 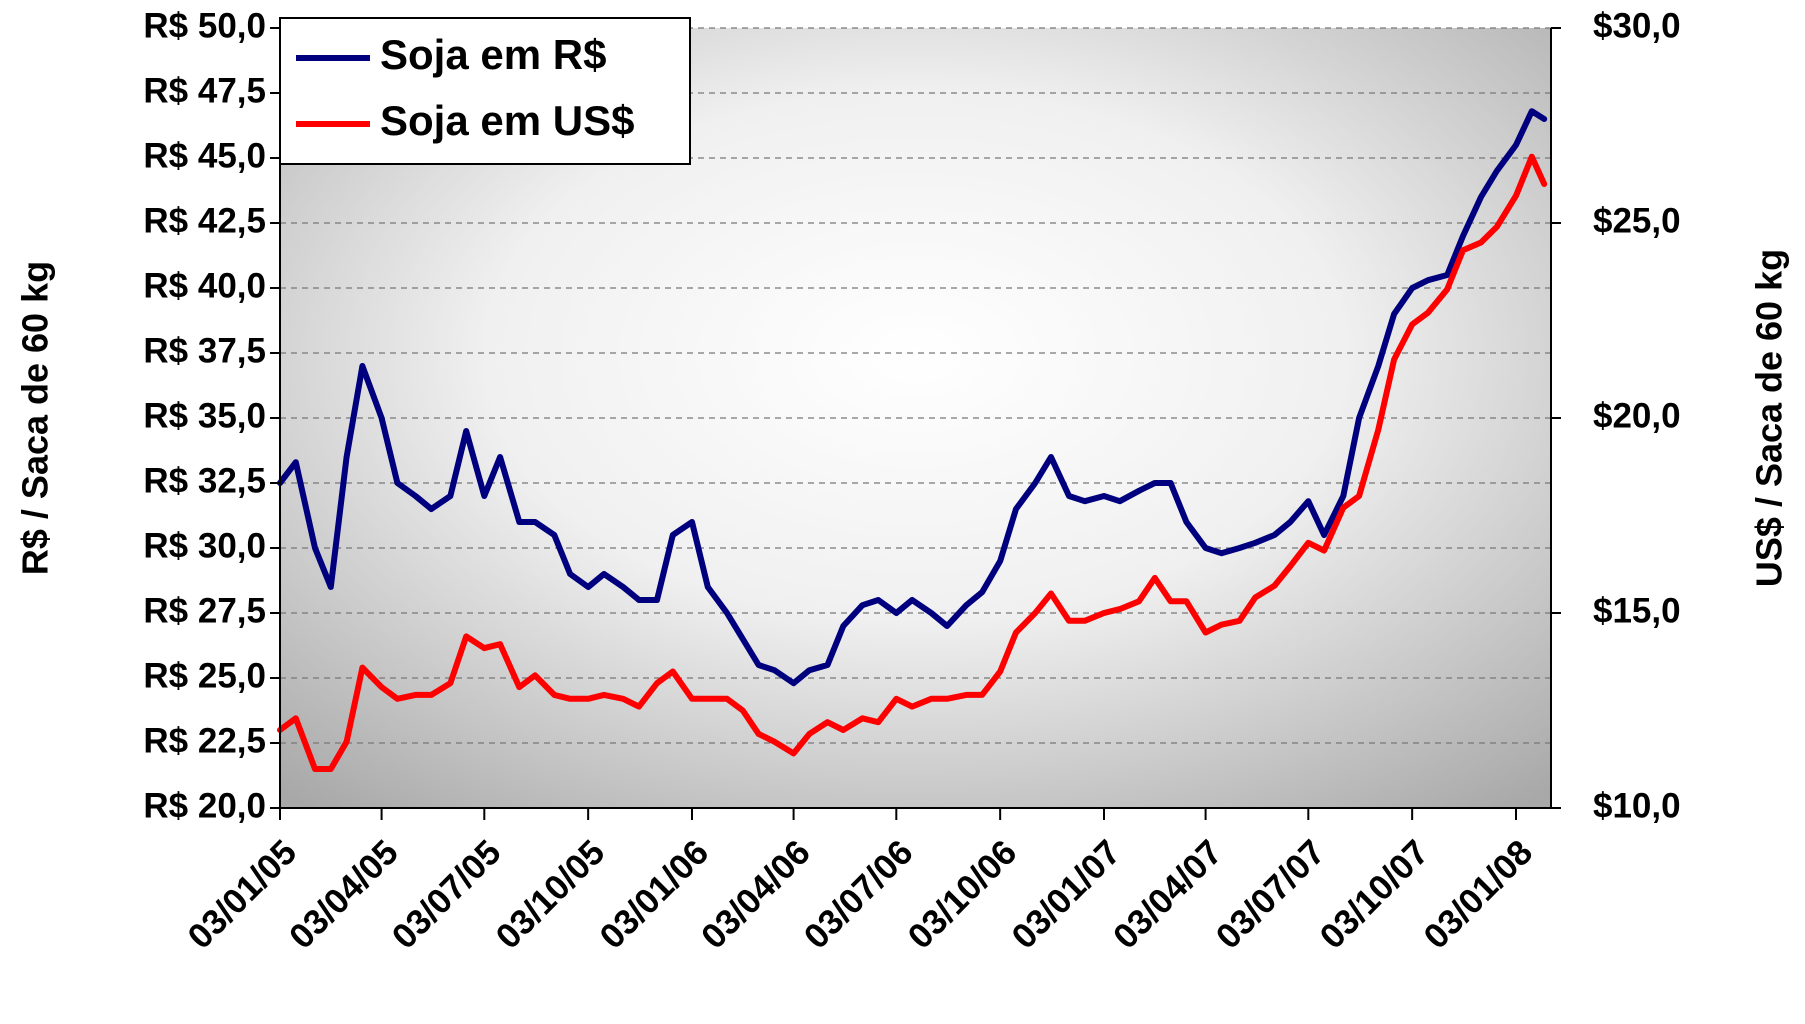 What do you see at coordinates (35, 418) in the screenshot?
I see `y-axis-title: R$ / Saca de 60 kg` at bounding box center [35, 418].